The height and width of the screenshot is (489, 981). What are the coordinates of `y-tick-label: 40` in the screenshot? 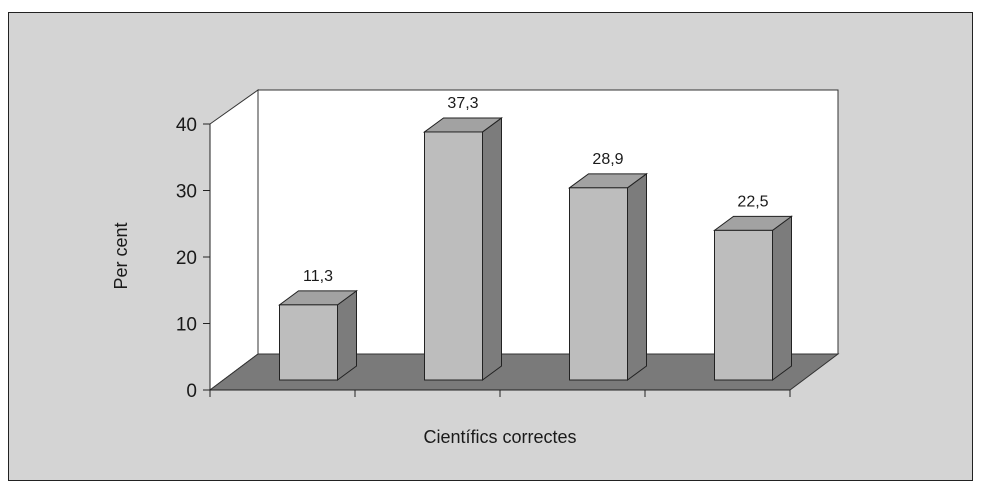 It's located at (186, 125).